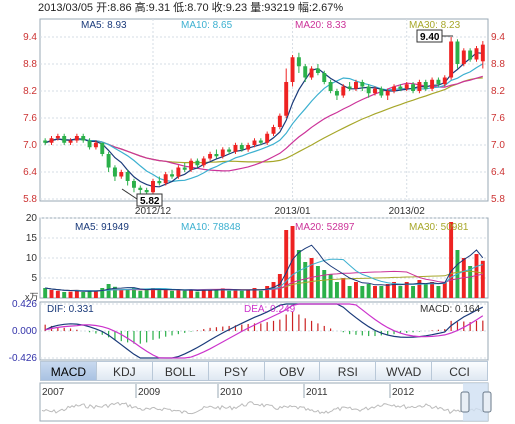 Image resolution: width=515 pixels, height=424 pixels. I want to click on overview-handle-right, so click(487, 402).